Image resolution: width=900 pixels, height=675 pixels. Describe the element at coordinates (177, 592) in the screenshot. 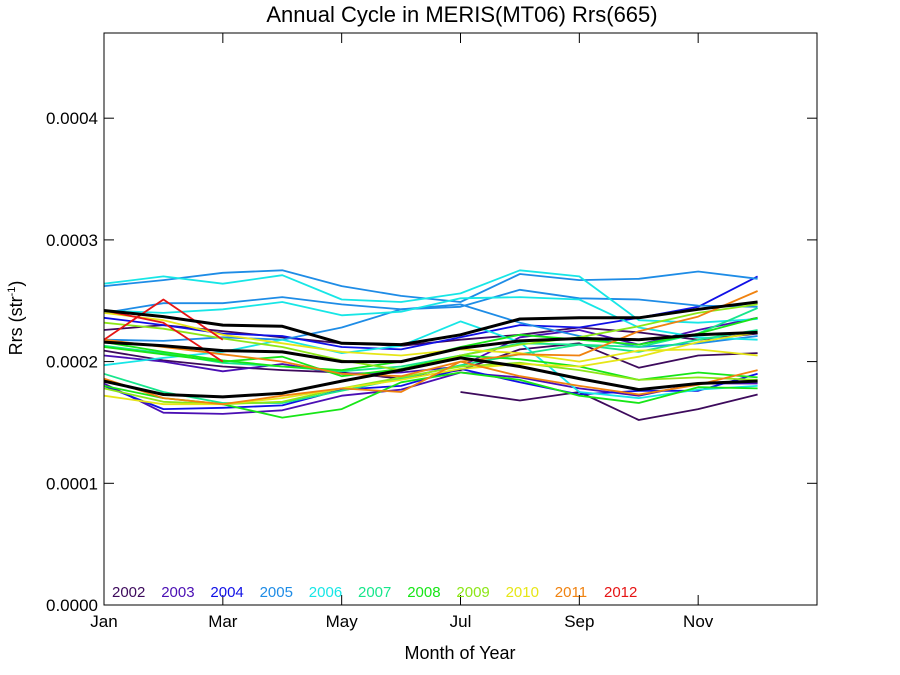

I see `legend-entry-2003: 2003` at that location.